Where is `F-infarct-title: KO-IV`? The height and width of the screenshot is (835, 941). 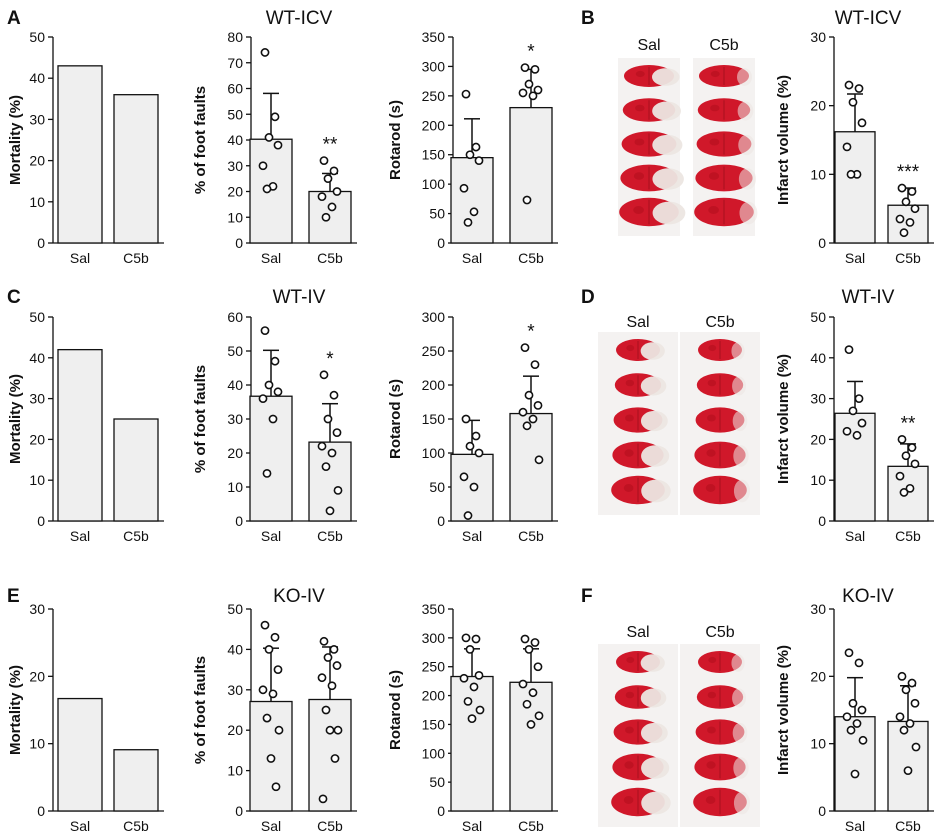
F-infarct-title: KO-IV is located at coordinates (868, 596).